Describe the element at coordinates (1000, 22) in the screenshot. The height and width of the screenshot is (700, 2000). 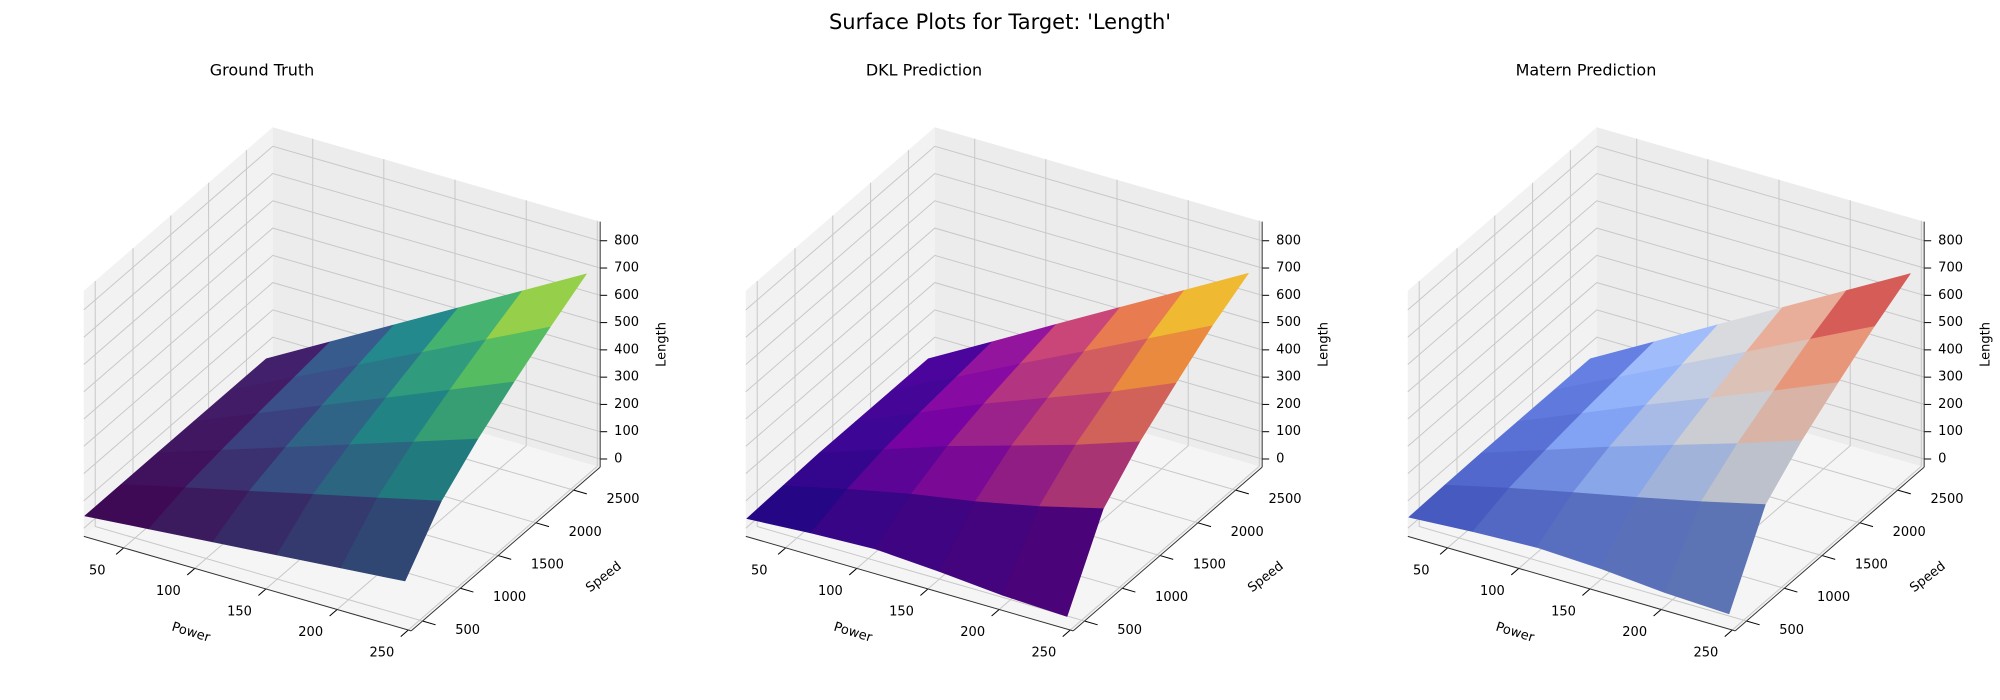
I see `figure-title: Surface Plots for Target: 'Length'` at that location.